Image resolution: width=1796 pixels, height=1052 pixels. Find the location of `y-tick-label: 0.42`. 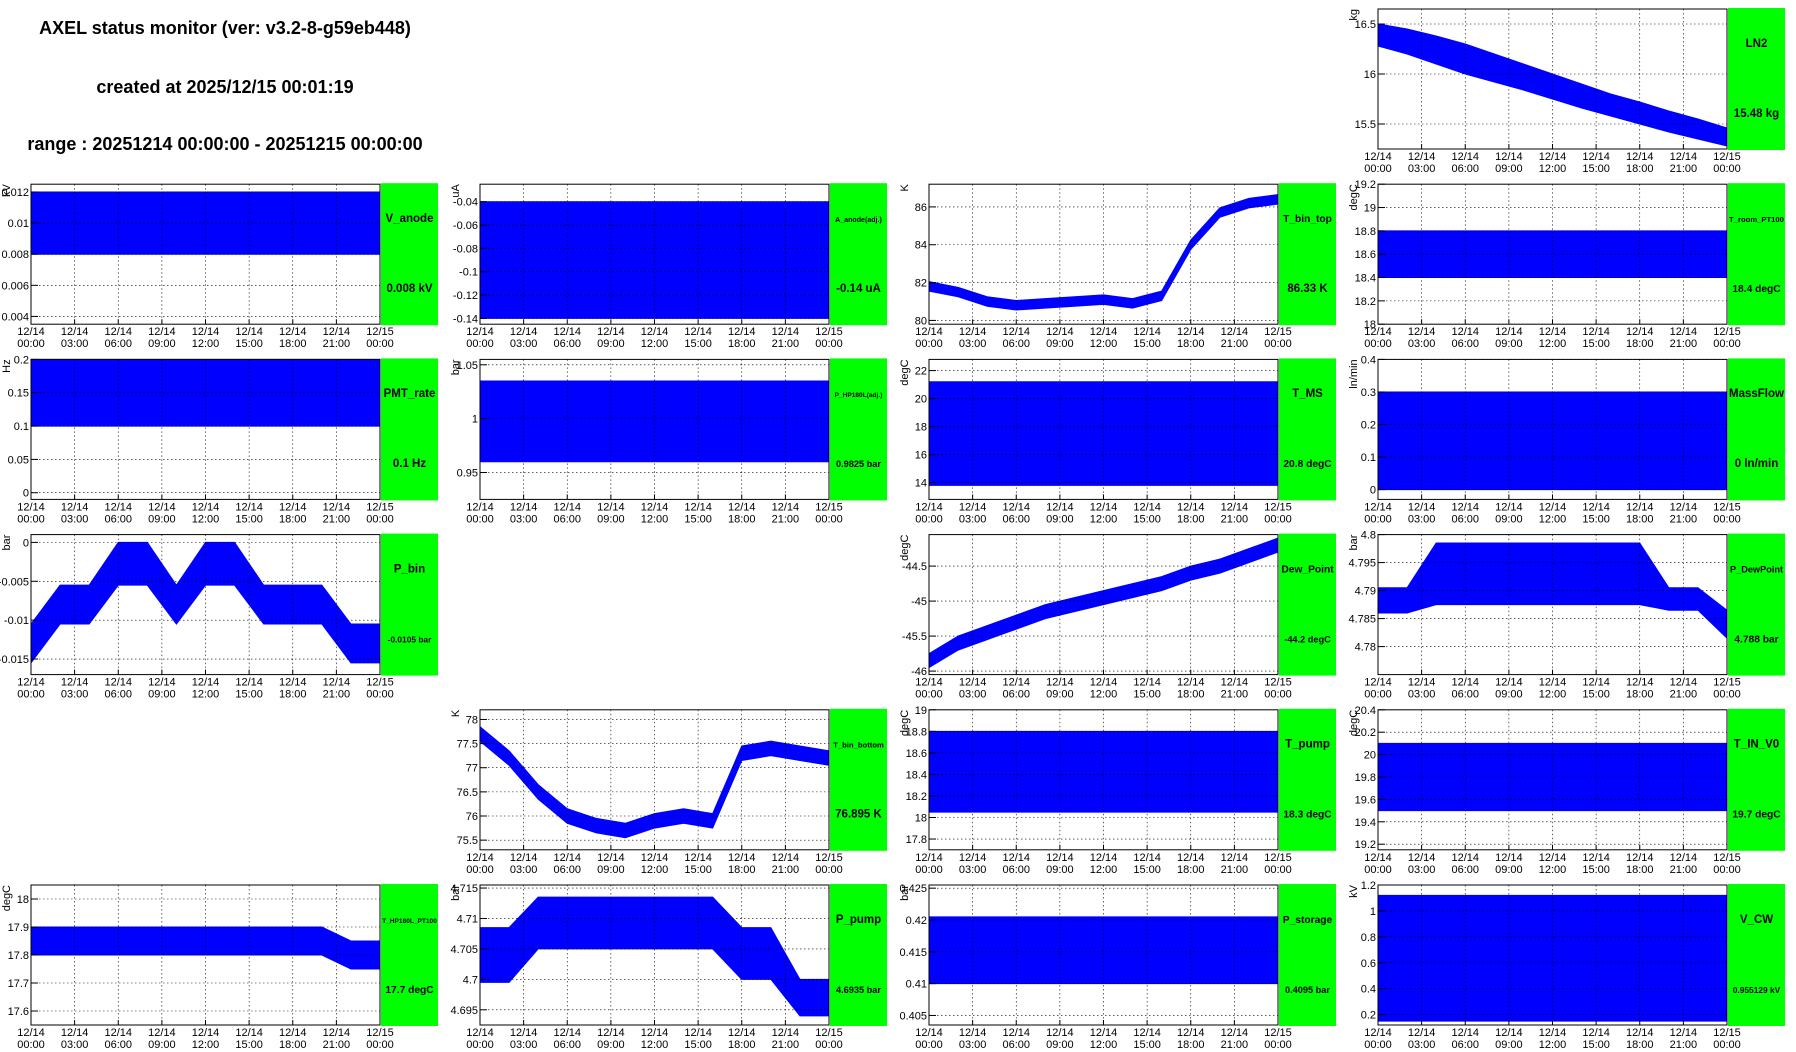

y-tick-label: 0.42 is located at coordinates (916, 921).